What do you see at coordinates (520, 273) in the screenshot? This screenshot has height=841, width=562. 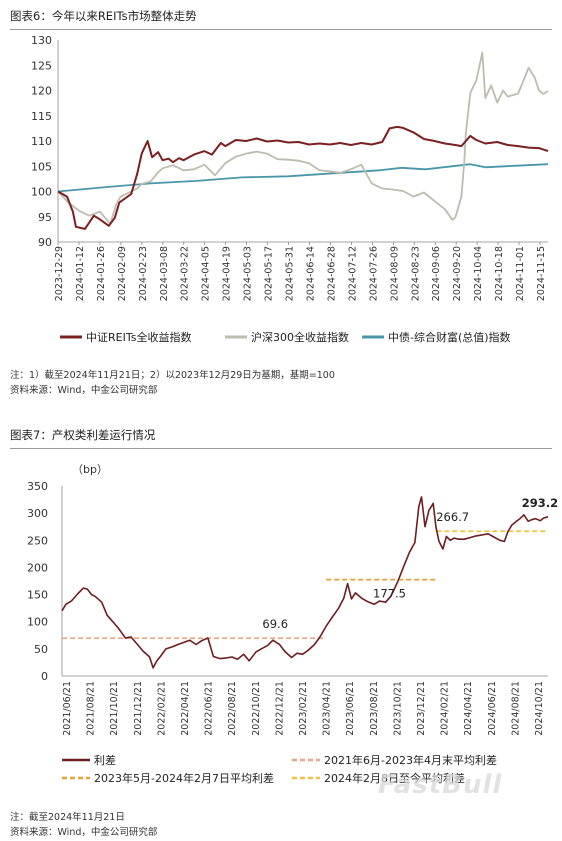 I see `x-tick-label: 2024-11-01` at bounding box center [520, 273].